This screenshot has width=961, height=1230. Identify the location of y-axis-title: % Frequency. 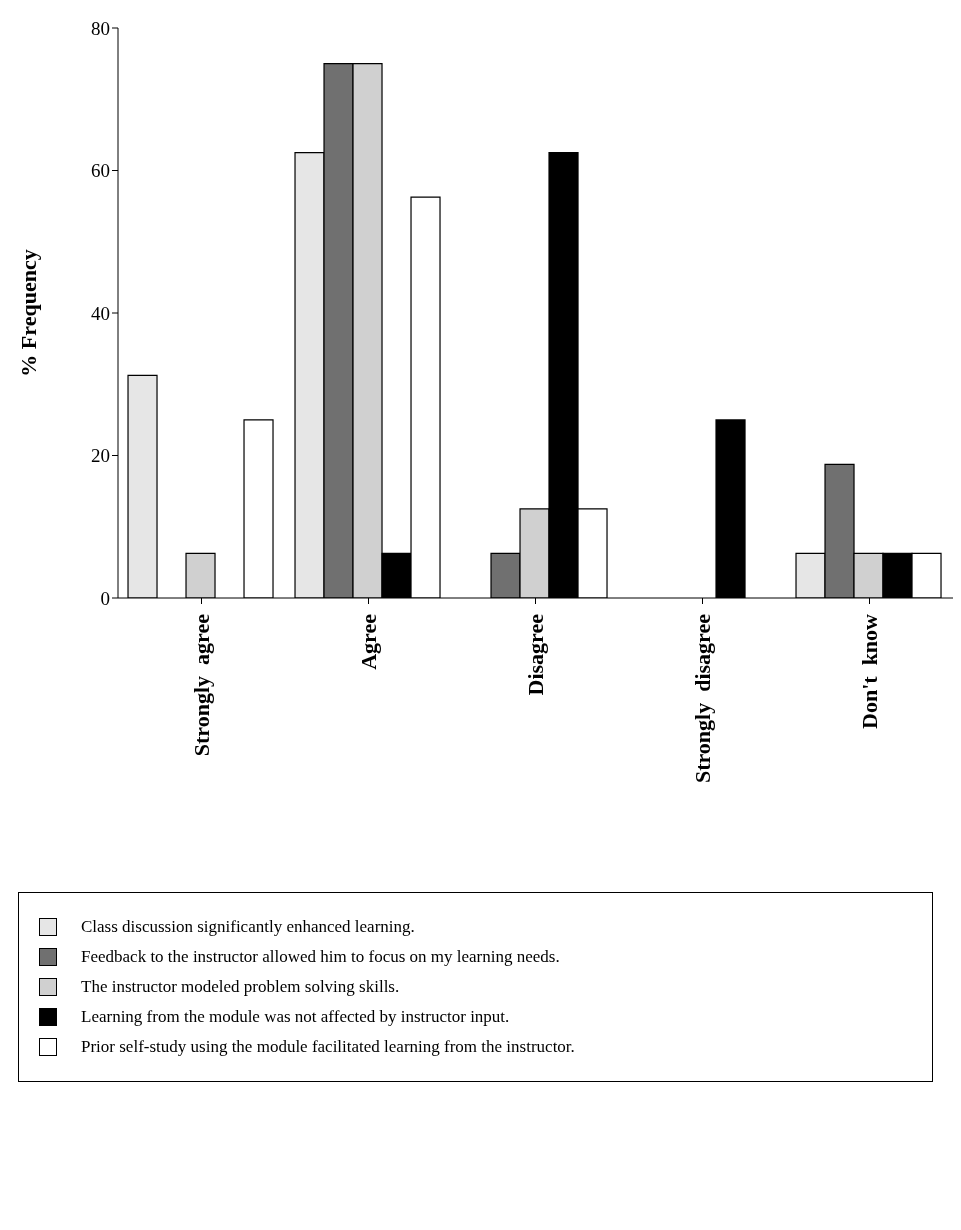
(28, 313).